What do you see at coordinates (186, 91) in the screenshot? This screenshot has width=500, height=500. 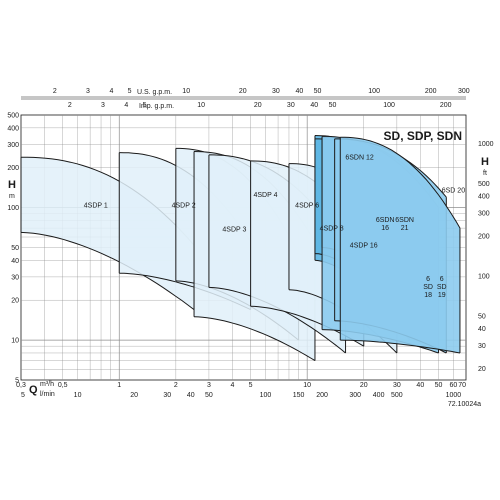 I see `usgpm-tick-label: 10` at bounding box center [186, 91].